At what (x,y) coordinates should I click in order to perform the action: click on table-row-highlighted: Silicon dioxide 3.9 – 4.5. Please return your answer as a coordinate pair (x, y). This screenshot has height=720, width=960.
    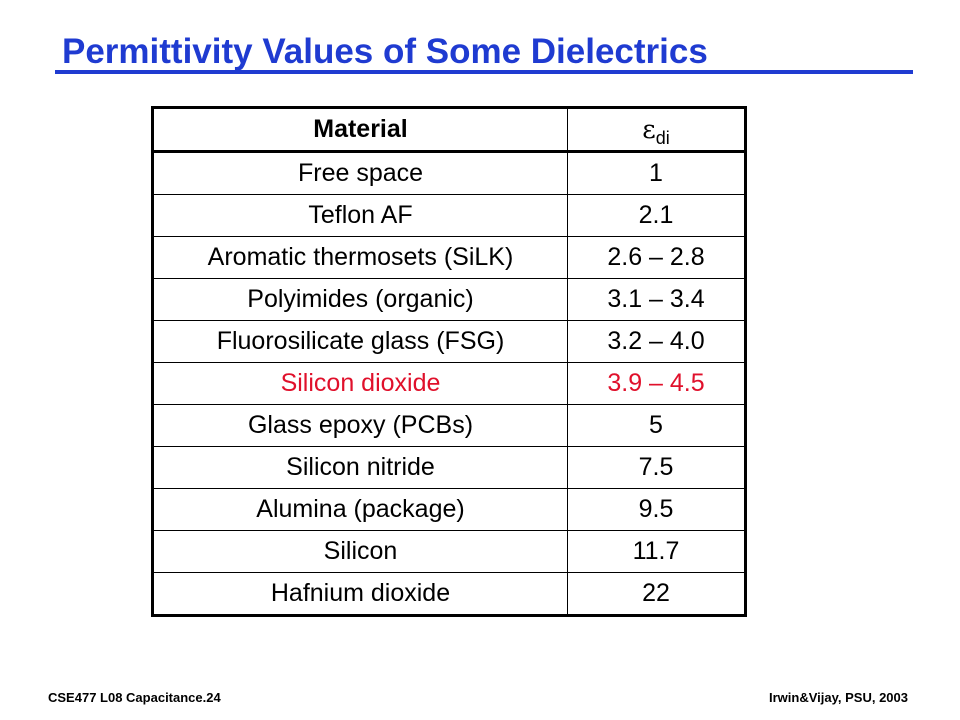
    Looking at the image, I should click on (449, 383).